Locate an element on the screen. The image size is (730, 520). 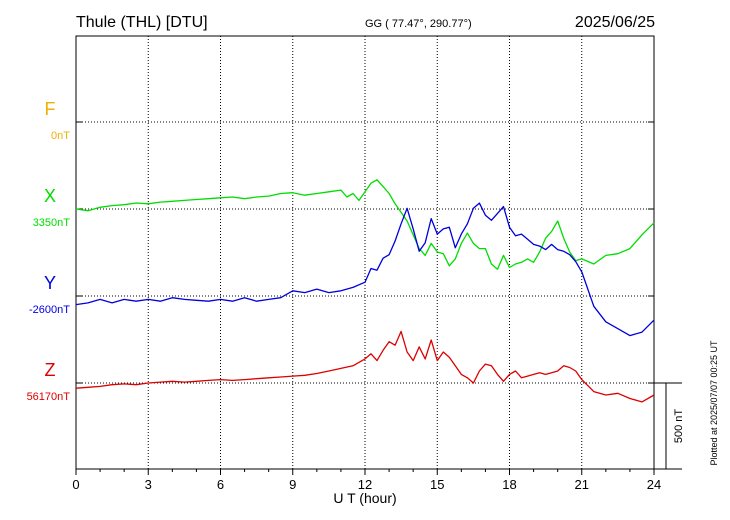
series-line-x is located at coordinates (365, 224).